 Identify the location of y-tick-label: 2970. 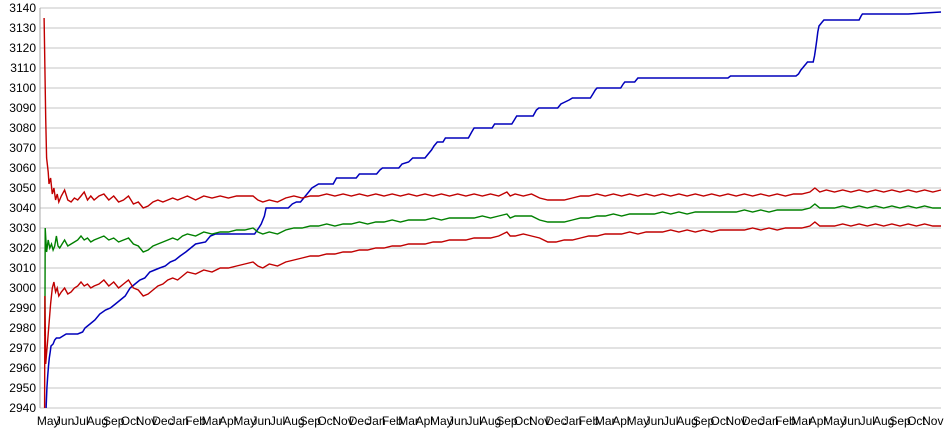
(22, 348).